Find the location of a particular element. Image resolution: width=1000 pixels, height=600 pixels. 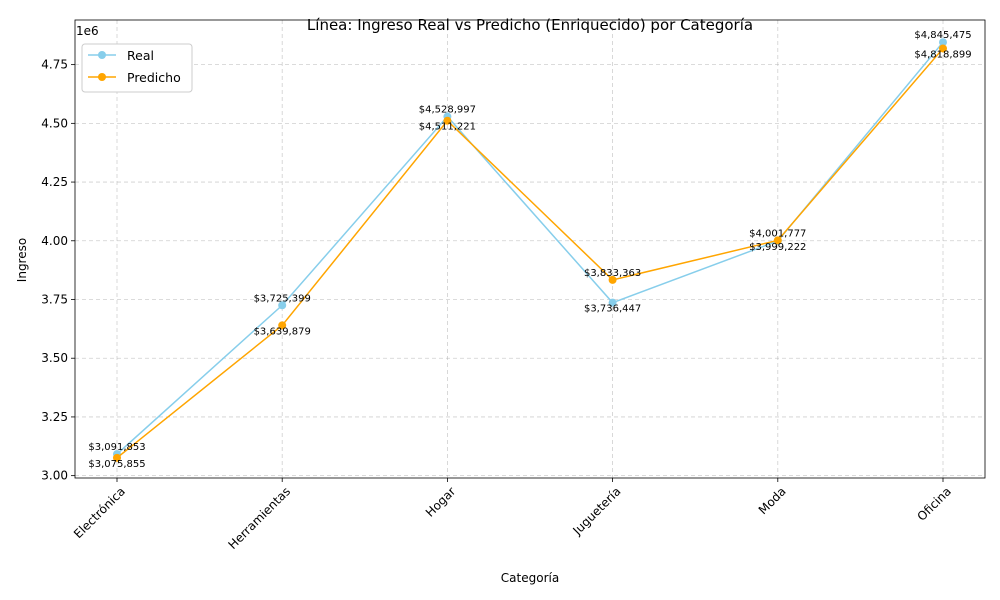

data-label-real: $3,725,399 is located at coordinates (282, 298).